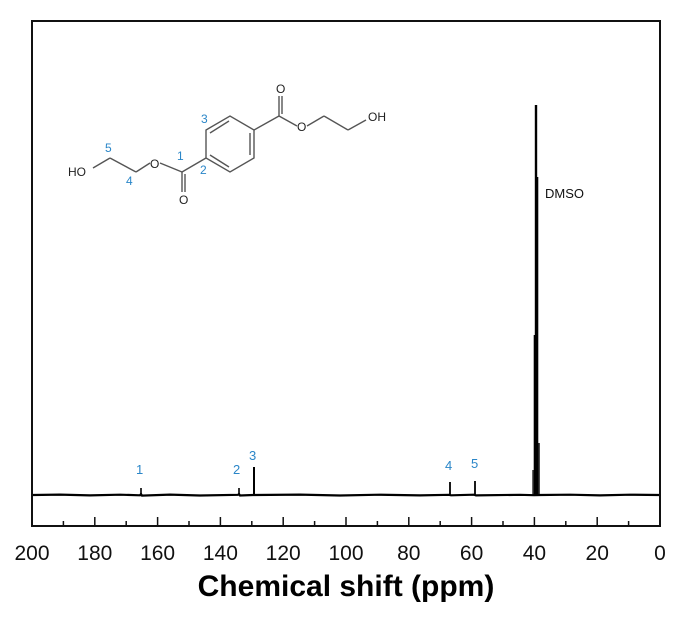 The width and height of the screenshot is (682, 617). What do you see at coordinates (280, 89) in the screenshot?
I see `atom-o-carbonyl-right: O` at bounding box center [280, 89].